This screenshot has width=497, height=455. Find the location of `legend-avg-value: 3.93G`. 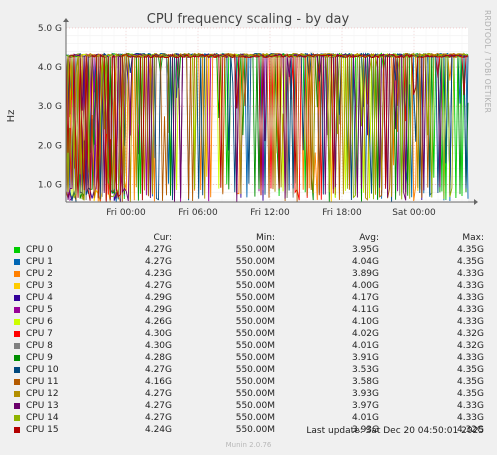

legend-avg-value: 3.93G is located at coordinates (365, 394).